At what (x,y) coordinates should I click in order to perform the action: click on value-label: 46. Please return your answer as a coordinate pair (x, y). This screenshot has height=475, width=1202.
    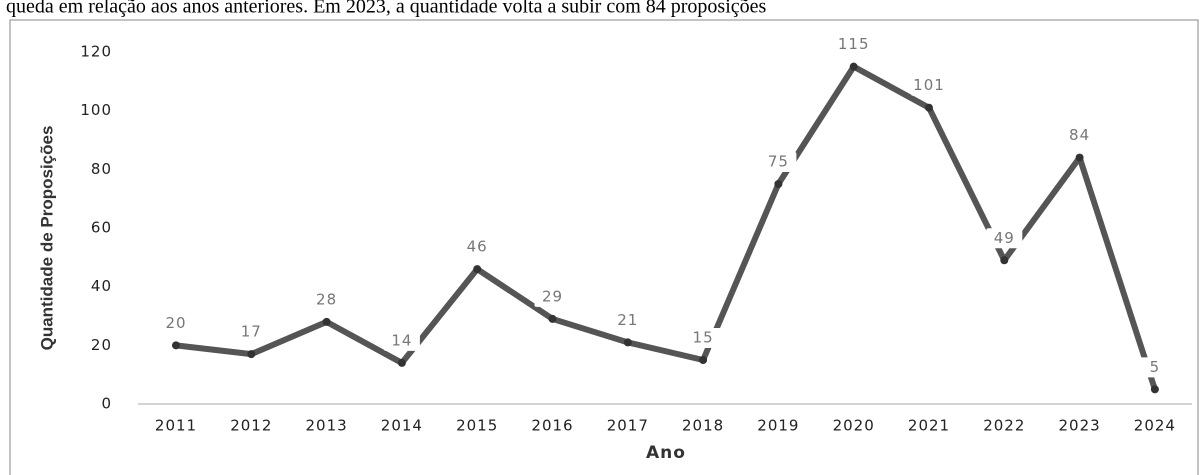
    Looking at the image, I should click on (477, 247).